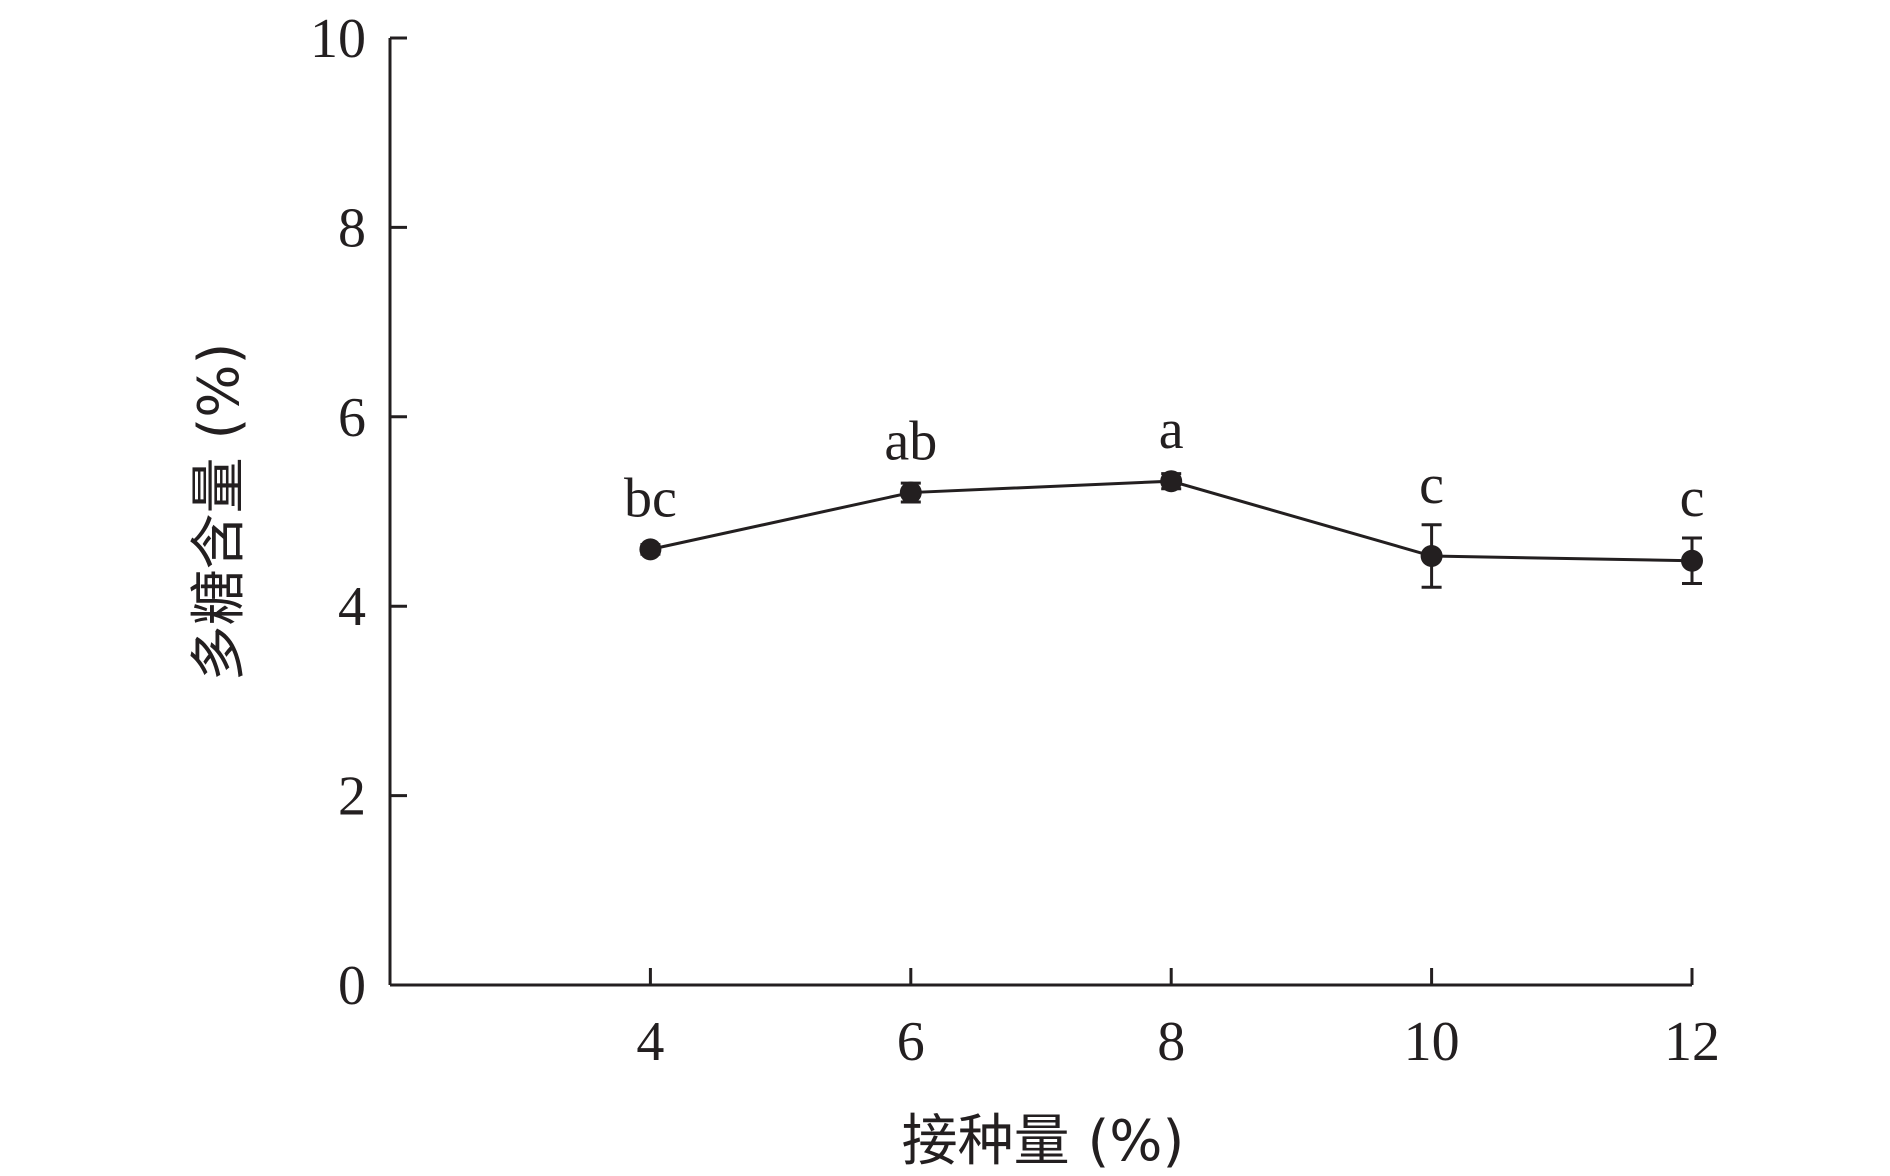 The height and width of the screenshot is (1176, 1890). Describe the element at coordinates (219, 512) in the screenshot. I see `y-axis-title: 多糖含量 (%)` at that location.